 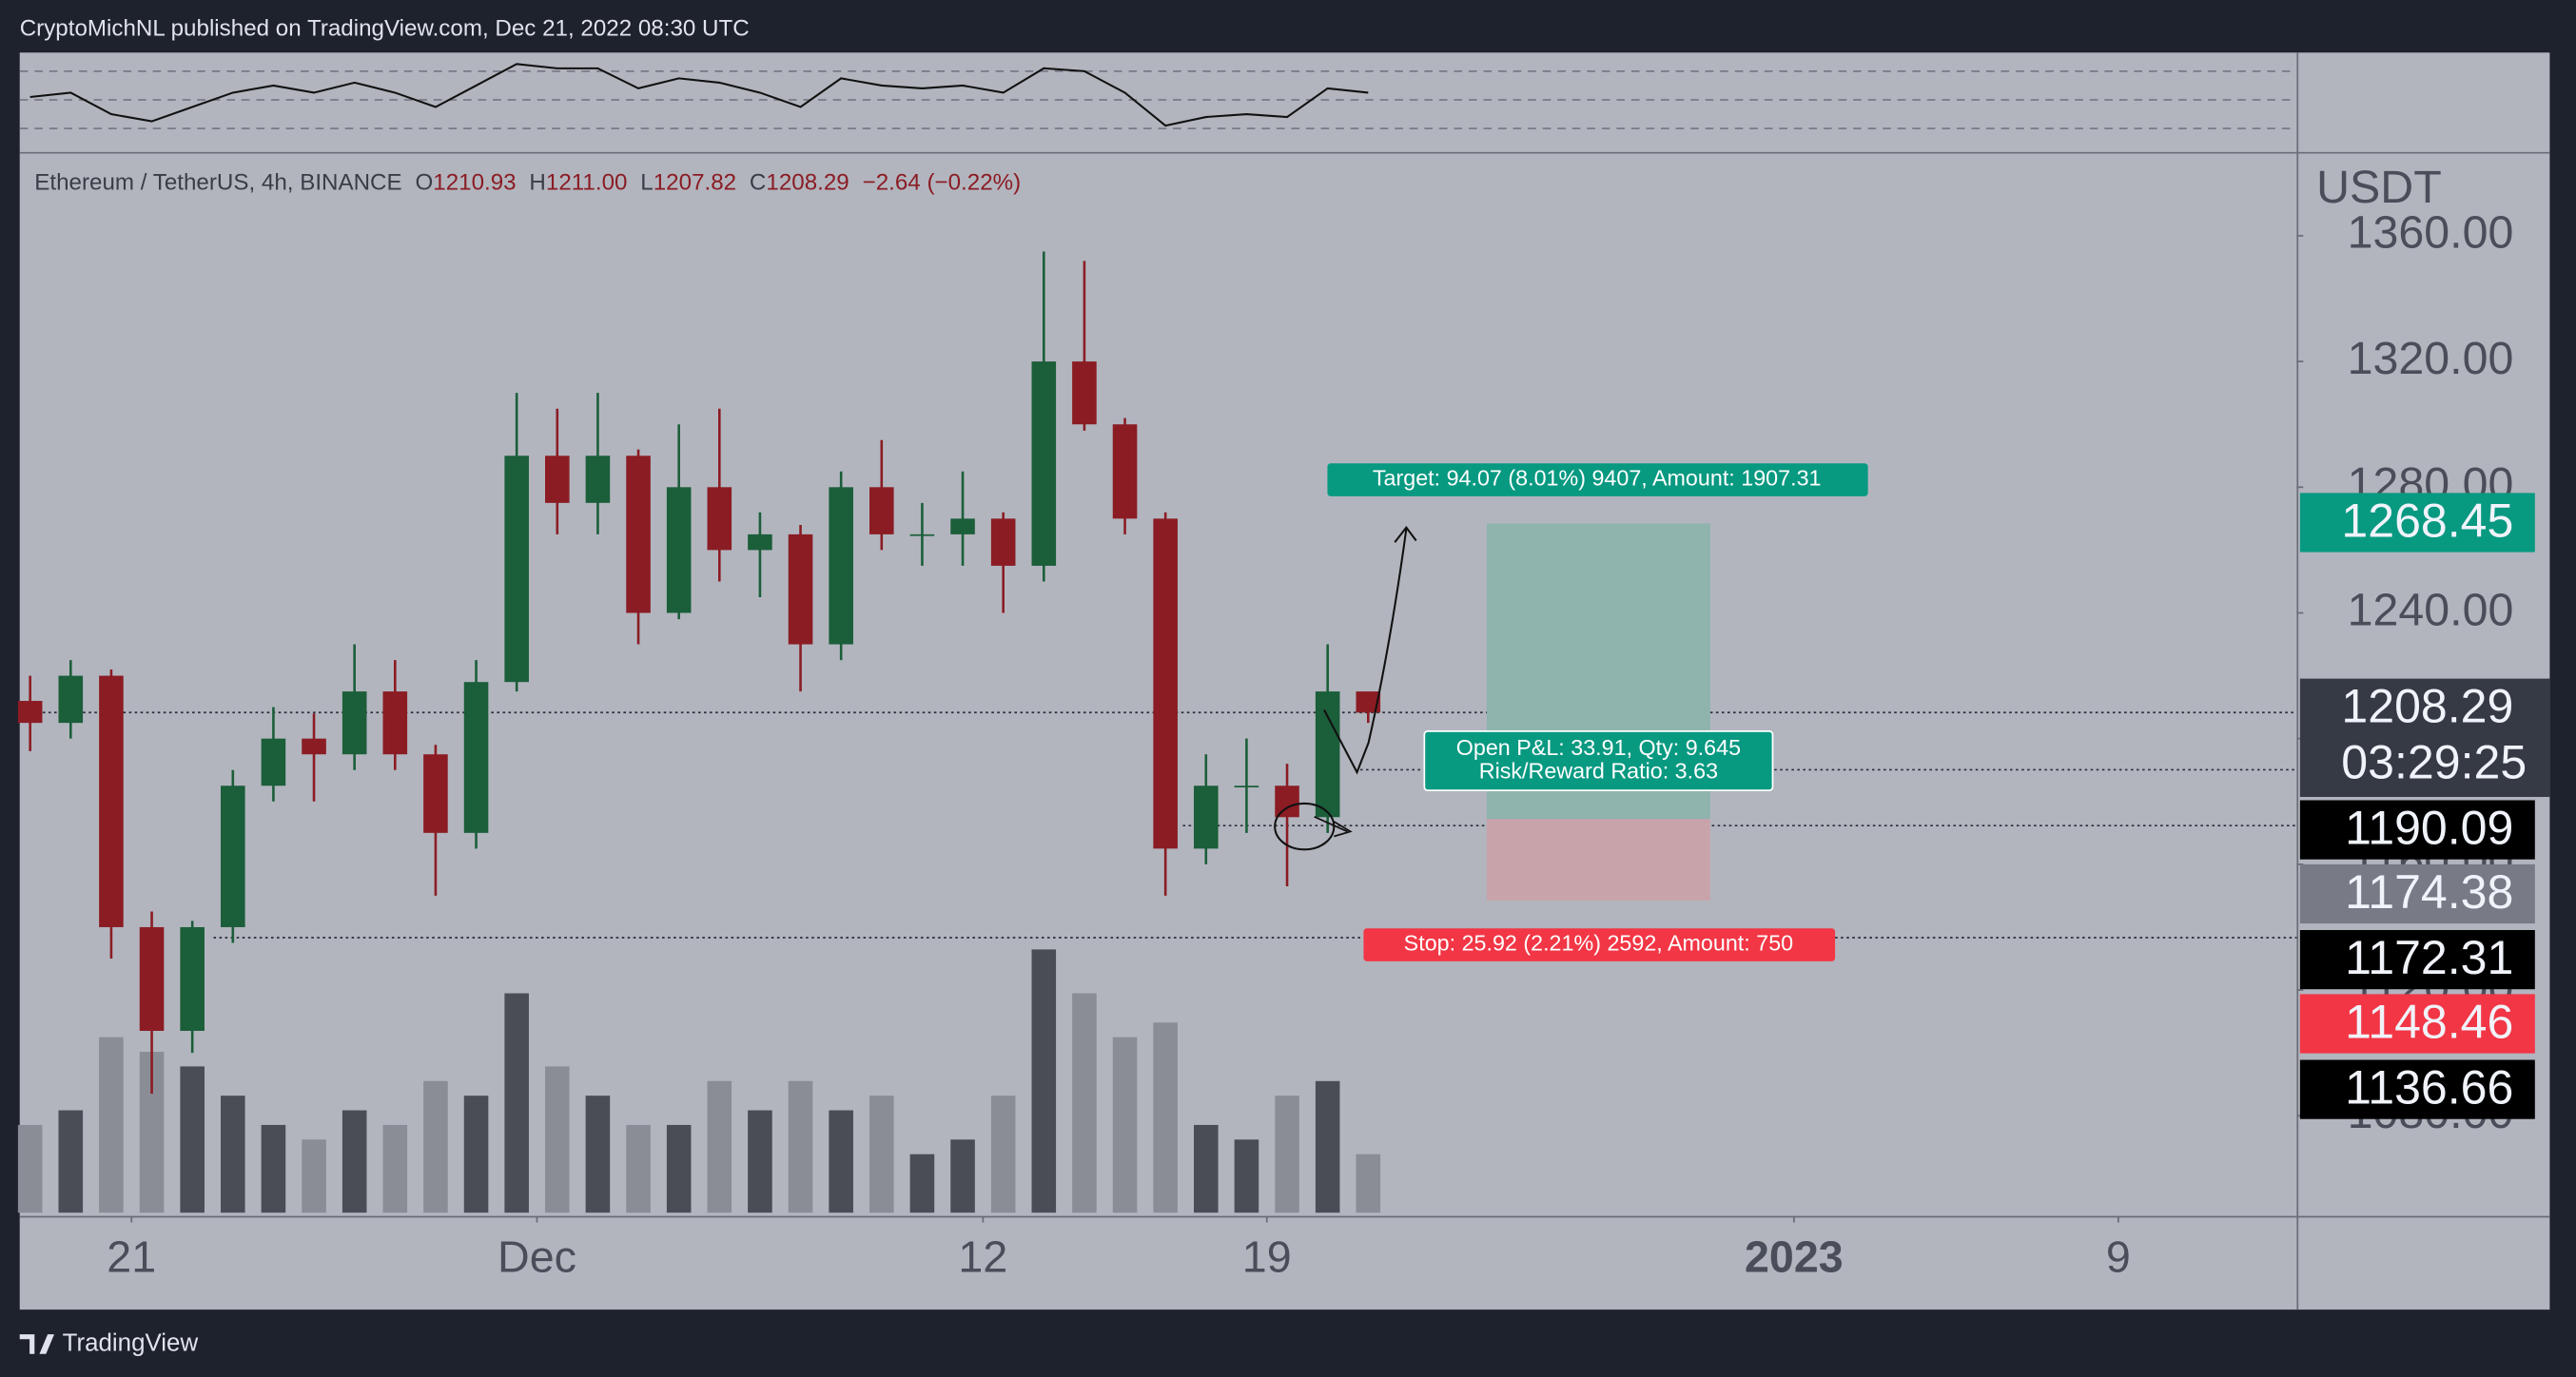 What do you see at coordinates (2431, 358) in the screenshot?
I see `y-tick-label: 1320.00` at bounding box center [2431, 358].